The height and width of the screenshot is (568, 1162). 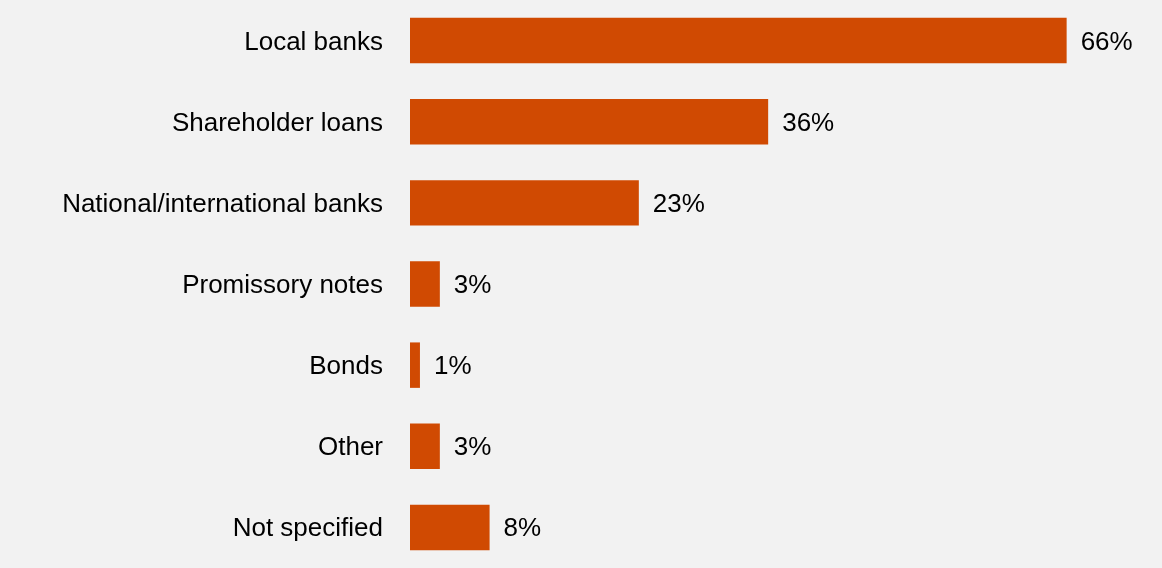 I want to click on y-tick-label: Local banks, so click(x=313, y=40).